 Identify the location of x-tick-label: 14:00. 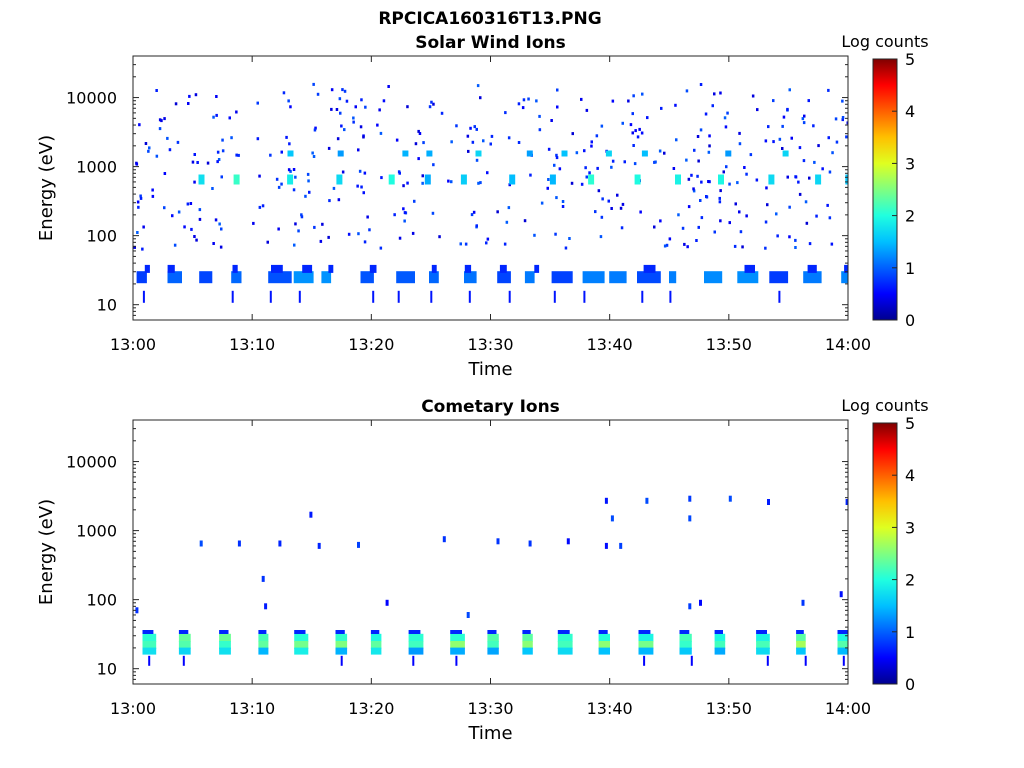
(848, 708).